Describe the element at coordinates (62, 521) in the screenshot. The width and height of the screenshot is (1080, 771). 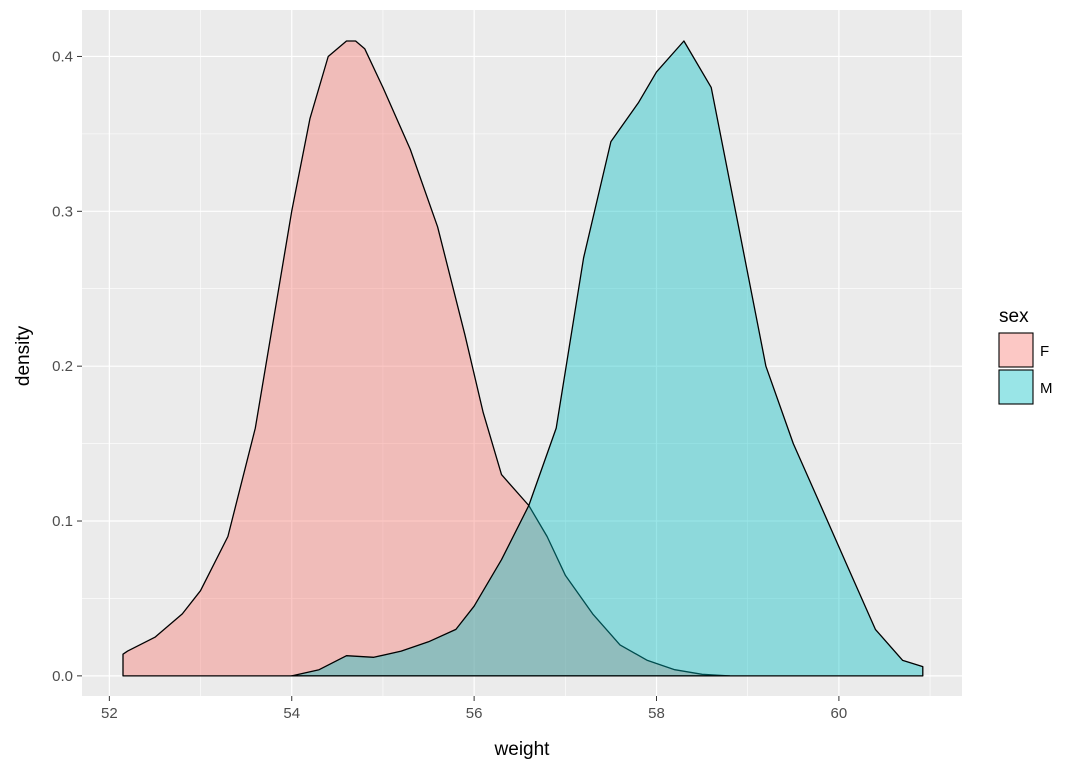
I see `y-tick-label: 0.1` at that location.